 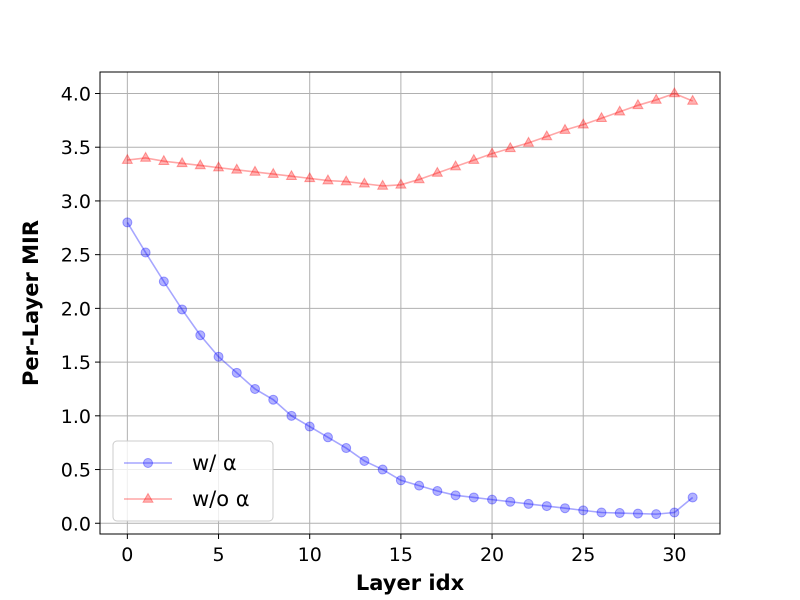 What do you see at coordinates (492, 555) in the screenshot?
I see `x-tick-label: 20` at bounding box center [492, 555].